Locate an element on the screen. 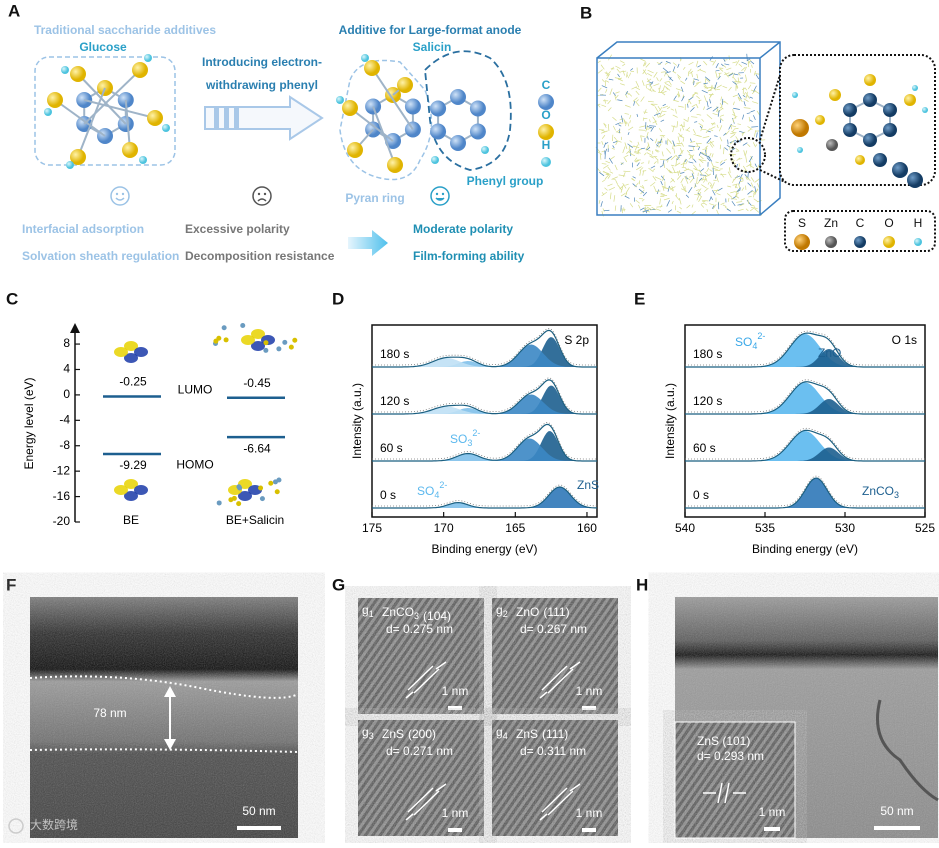 The width and height of the screenshot is (939, 848). mouth is located at coordinates (440, 199).